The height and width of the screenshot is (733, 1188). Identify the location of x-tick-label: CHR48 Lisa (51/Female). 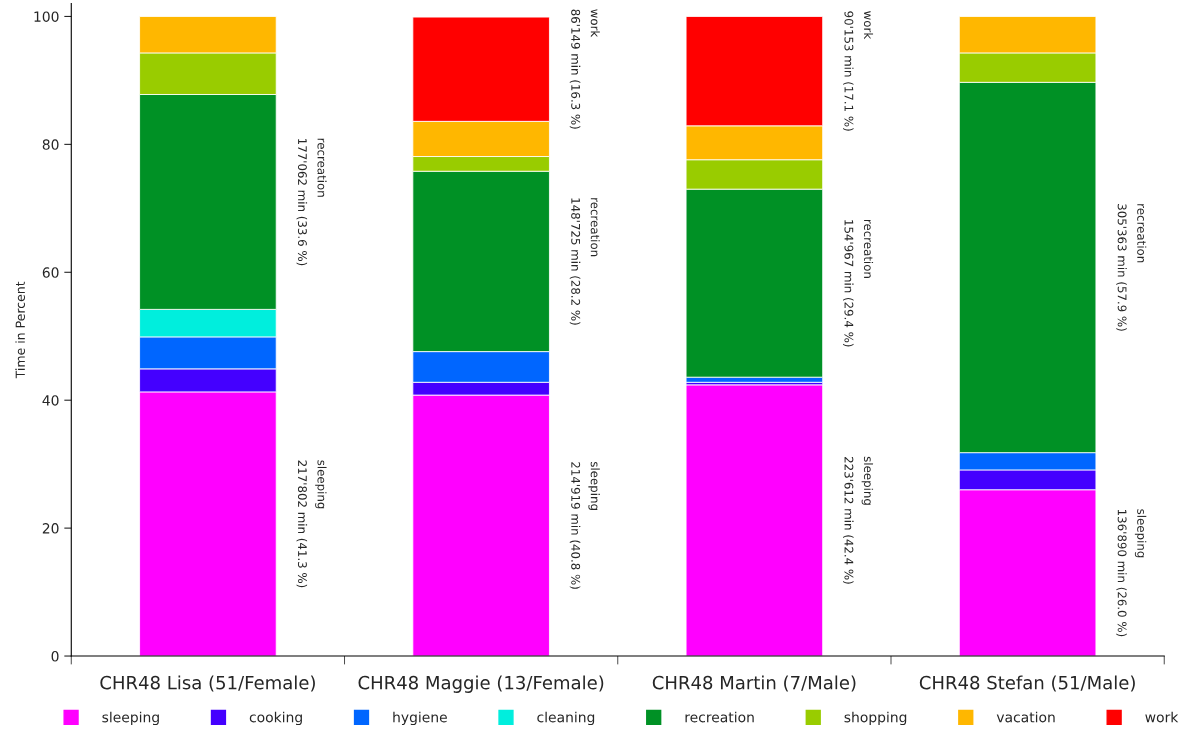
(207, 683).